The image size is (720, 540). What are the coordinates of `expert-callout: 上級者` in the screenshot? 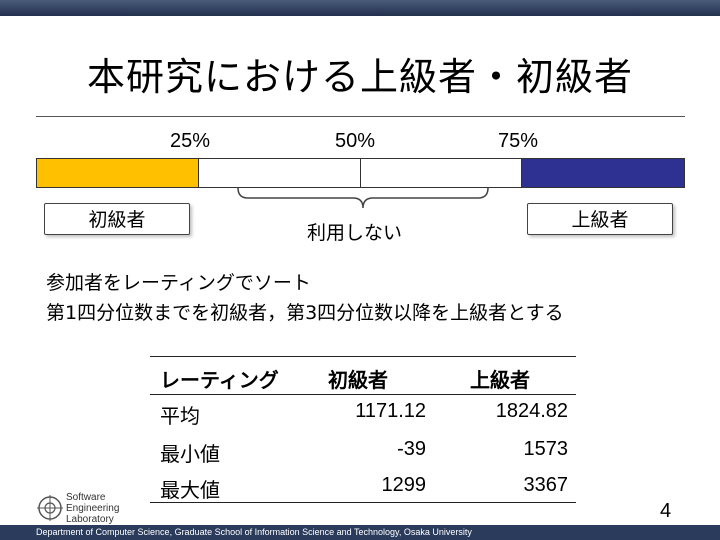 It's located at (600, 219).